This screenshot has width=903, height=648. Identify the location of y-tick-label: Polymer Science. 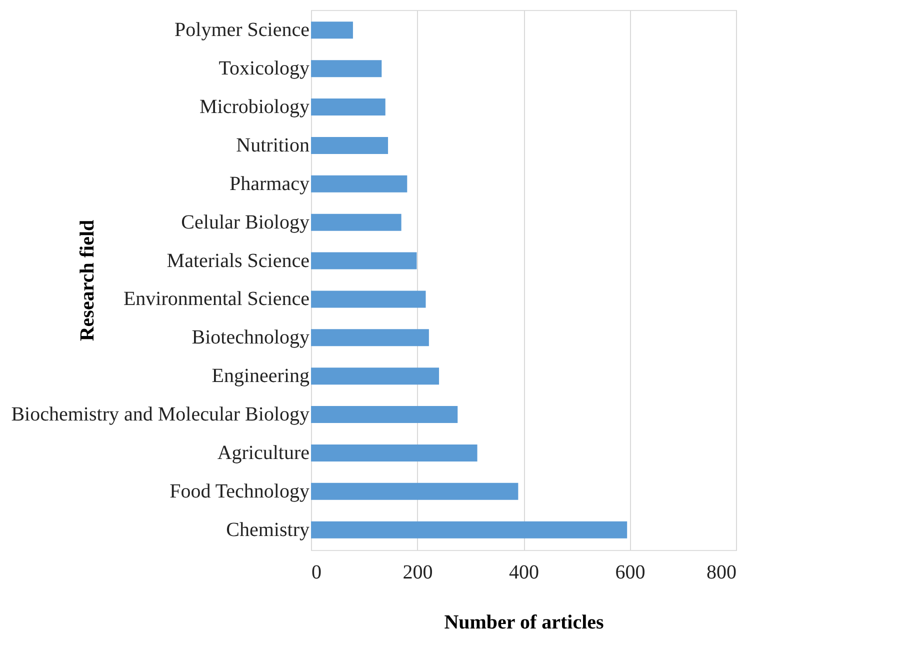
(242, 30).